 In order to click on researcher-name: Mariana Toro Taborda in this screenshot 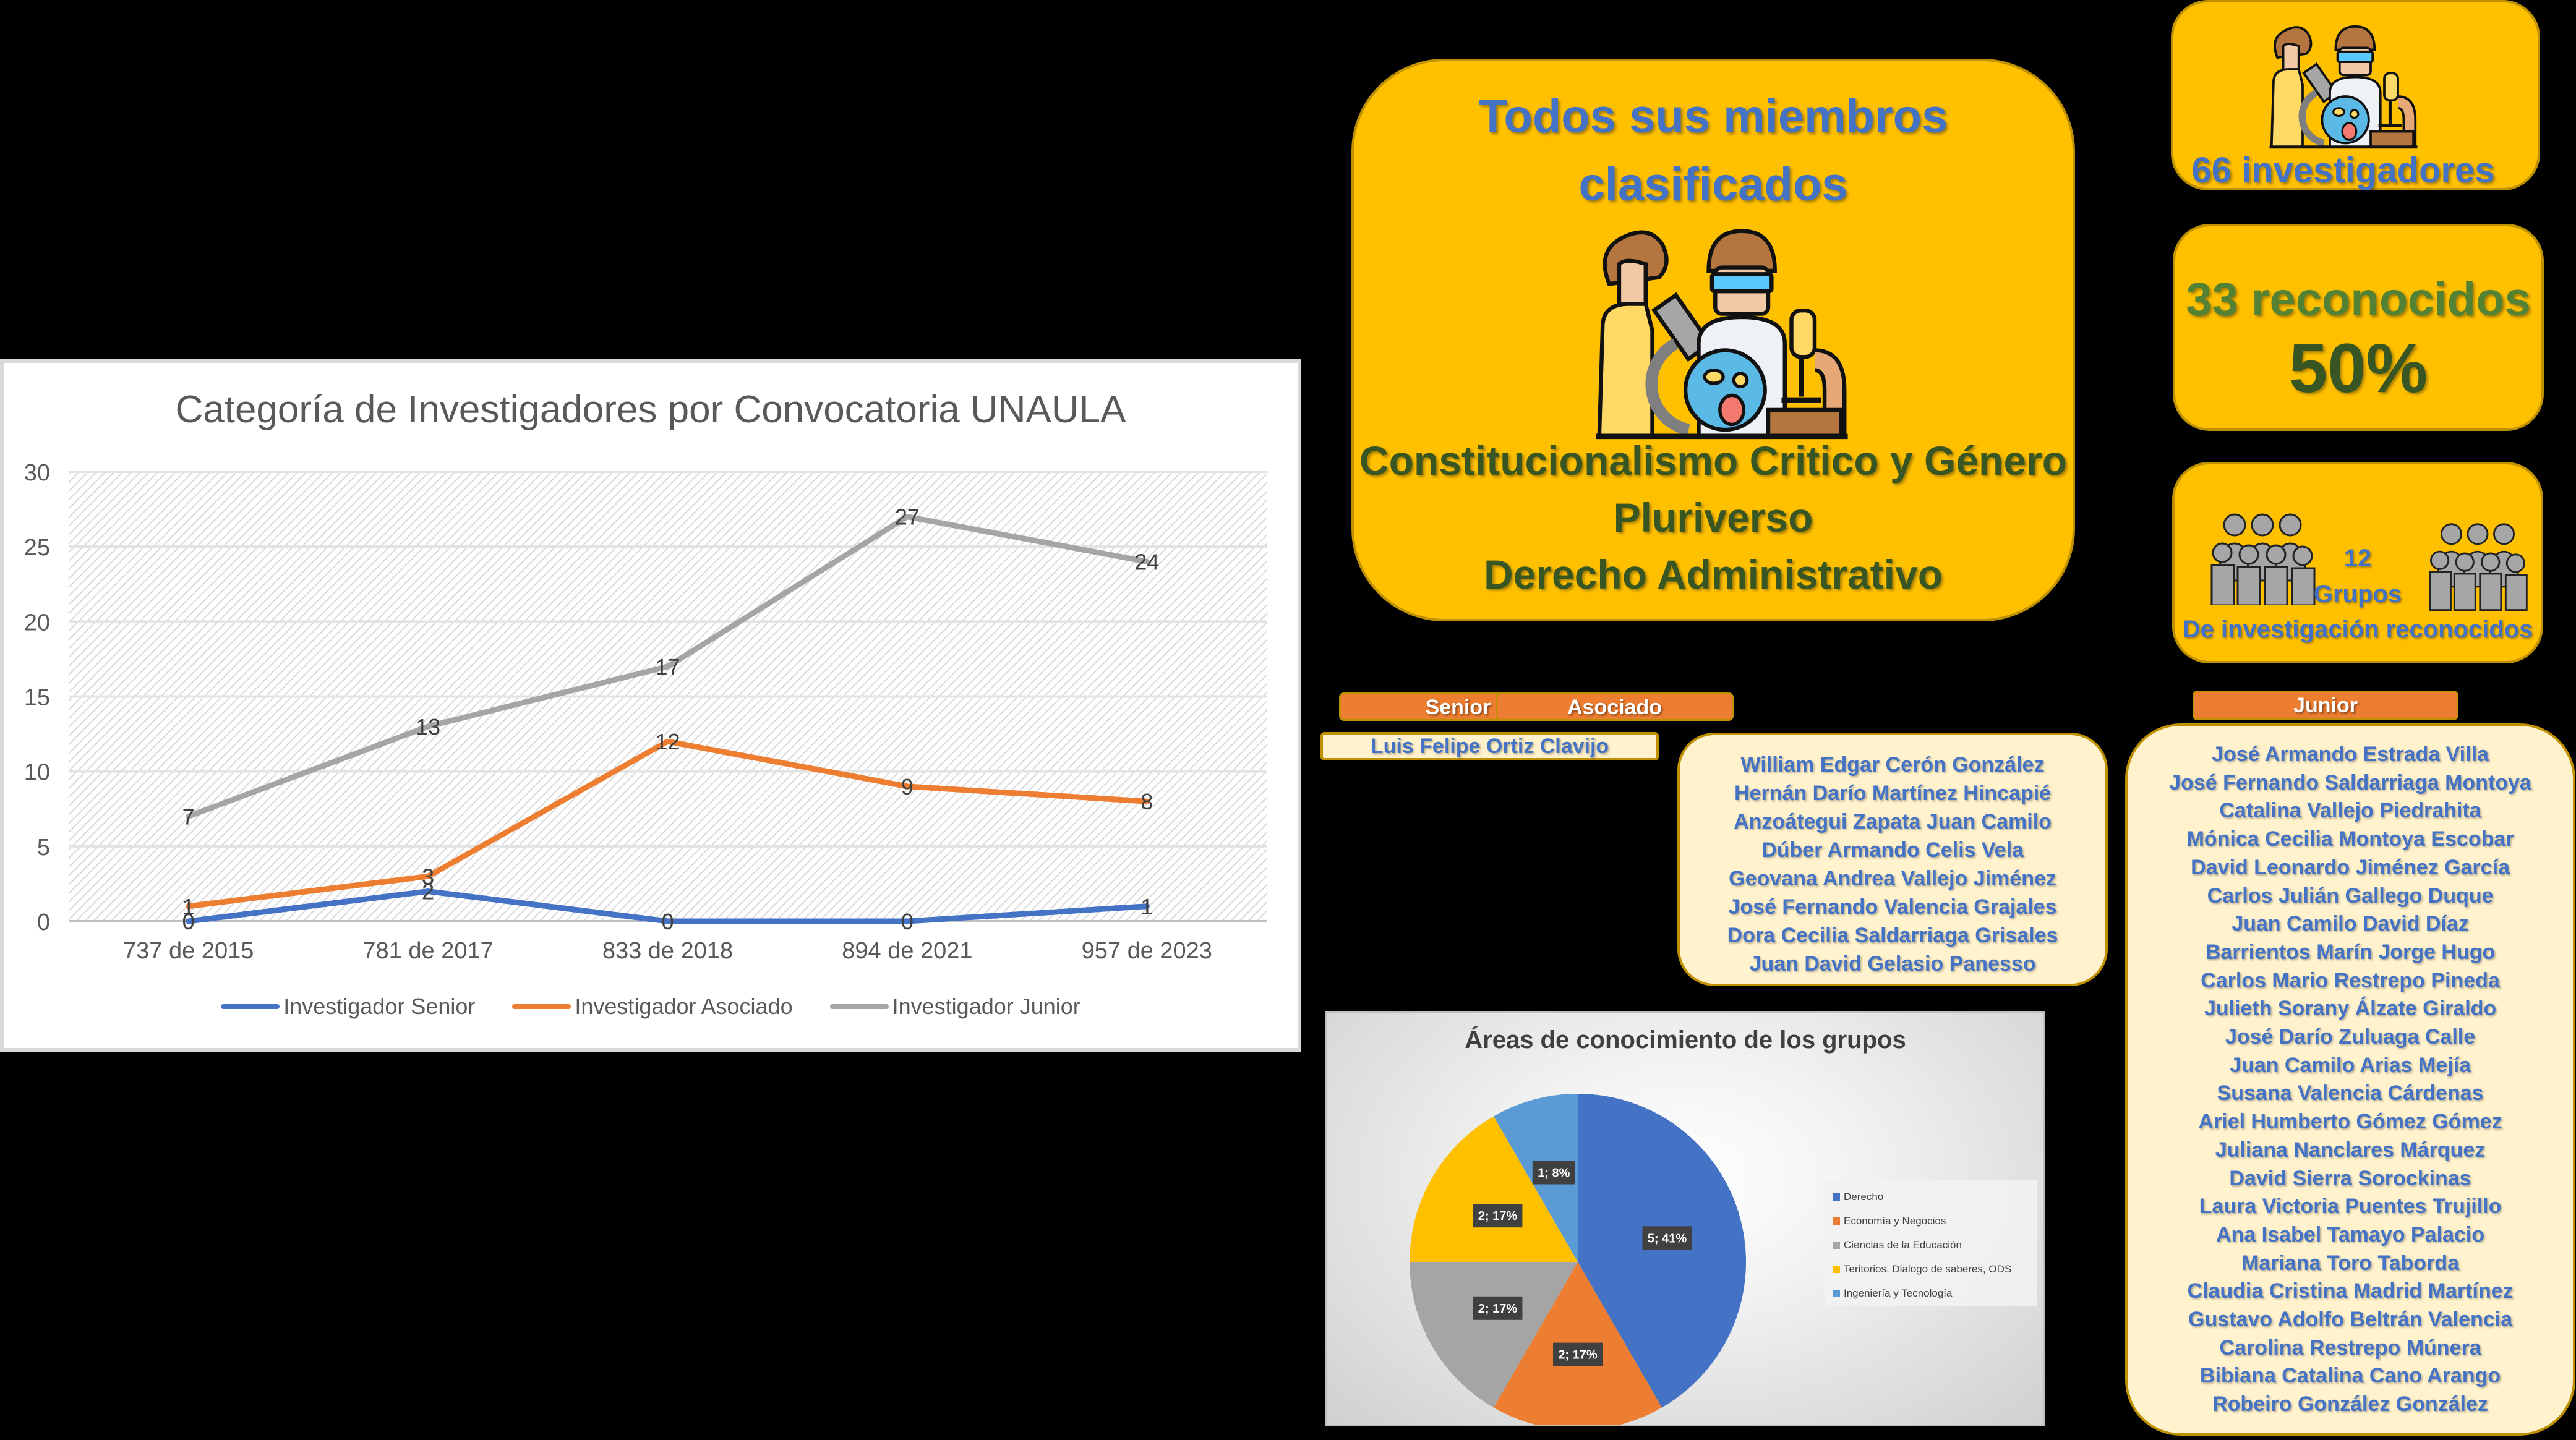, I will do `click(2350, 1263)`.